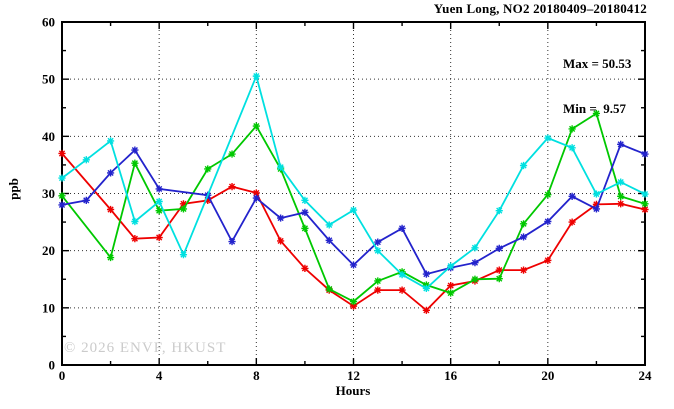 The image size is (674, 409). I want to click on x-tick-label-0: 0, so click(62, 375).